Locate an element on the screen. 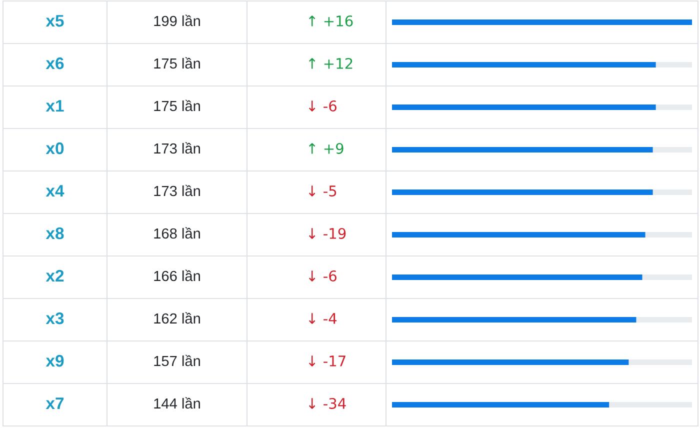 This screenshot has width=700, height=428. y-tick-label: x0 is located at coordinates (55, 148).